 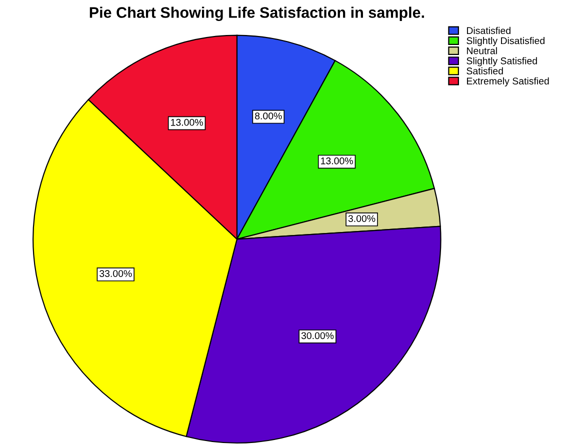 I want to click on legend-label: Satisfied, so click(x=484, y=70).